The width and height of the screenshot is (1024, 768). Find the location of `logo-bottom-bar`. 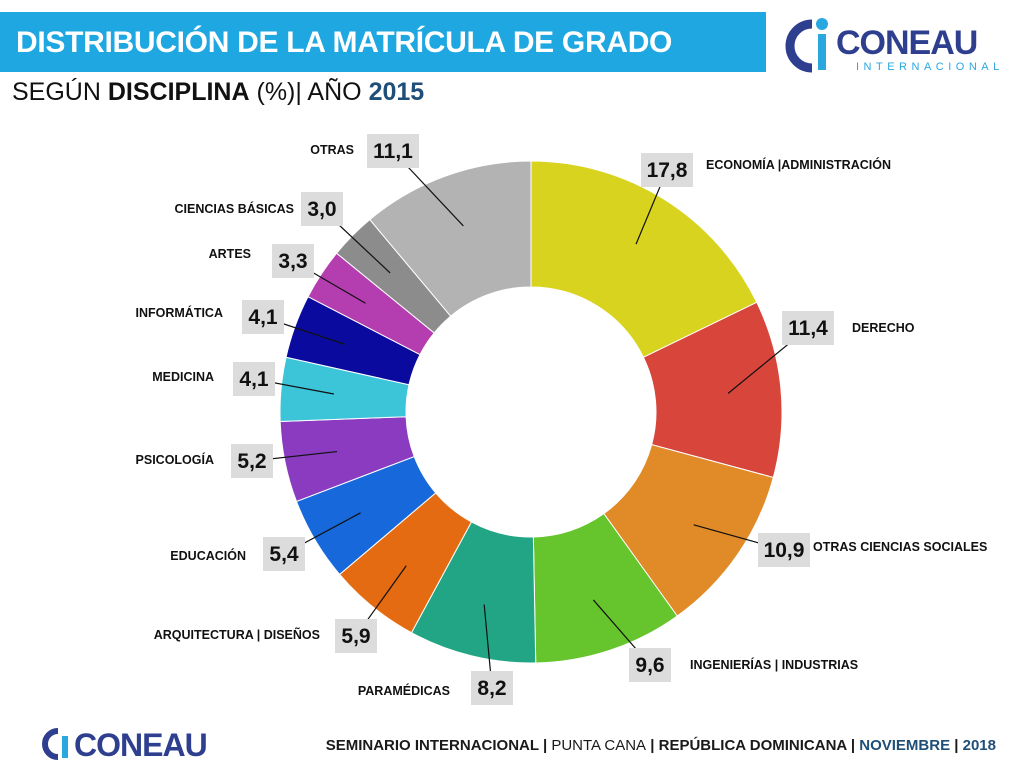

logo-bottom-bar is located at coordinates (65, 747).